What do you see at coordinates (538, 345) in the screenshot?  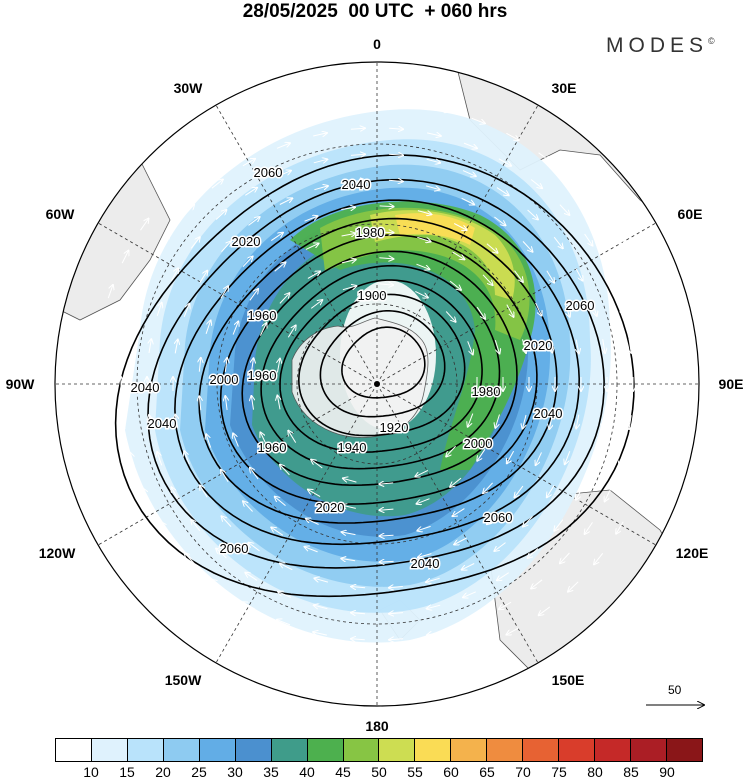 I see `contour-label-7: 2020` at bounding box center [538, 345].